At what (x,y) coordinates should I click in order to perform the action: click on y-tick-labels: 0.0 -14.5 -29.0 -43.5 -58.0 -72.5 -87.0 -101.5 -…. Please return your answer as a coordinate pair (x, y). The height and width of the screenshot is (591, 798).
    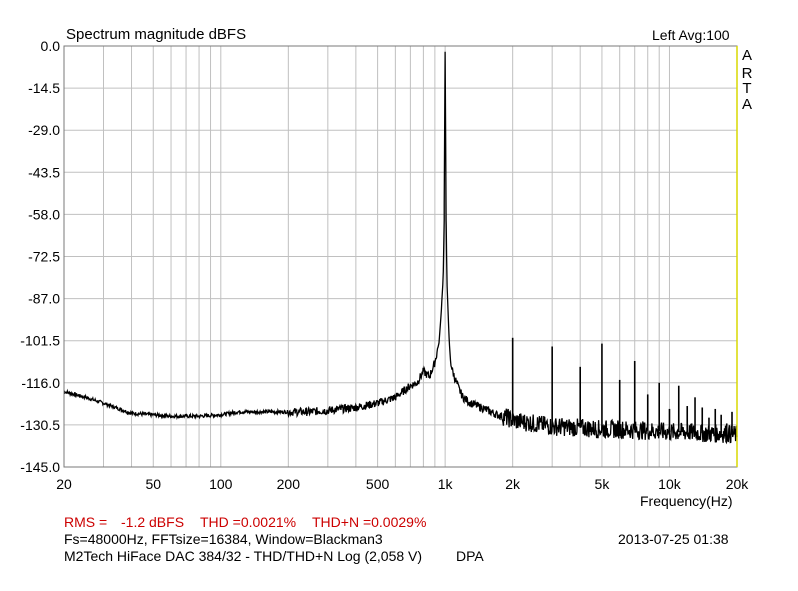
    Looking at the image, I should click on (40, 256).